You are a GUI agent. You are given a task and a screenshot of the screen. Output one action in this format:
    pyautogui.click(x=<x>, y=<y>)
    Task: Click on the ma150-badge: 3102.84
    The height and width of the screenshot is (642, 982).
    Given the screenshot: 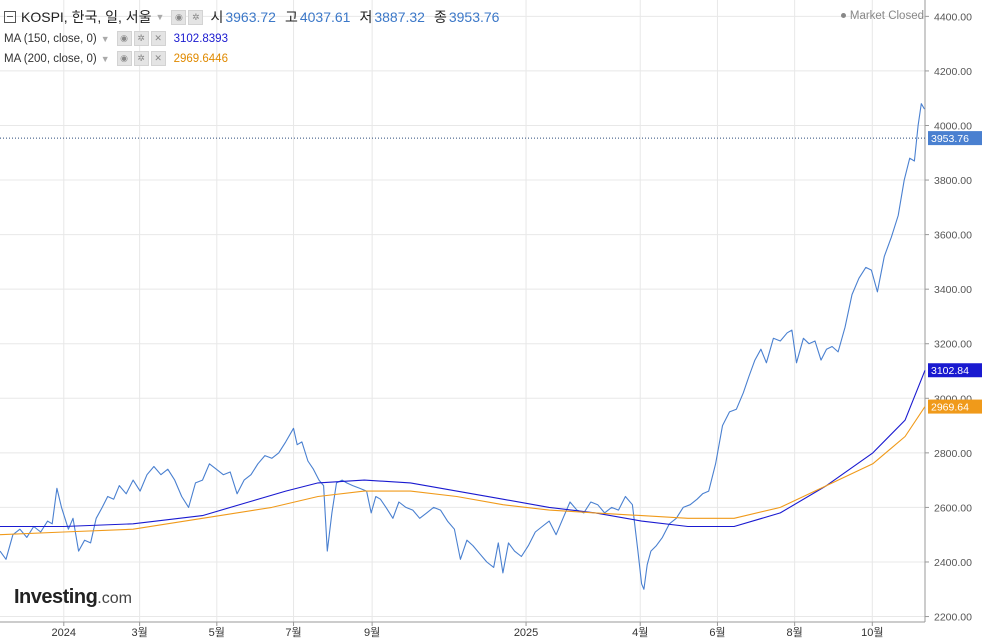 What is the action you would take?
    pyautogui.click(x=950, y=371)
    